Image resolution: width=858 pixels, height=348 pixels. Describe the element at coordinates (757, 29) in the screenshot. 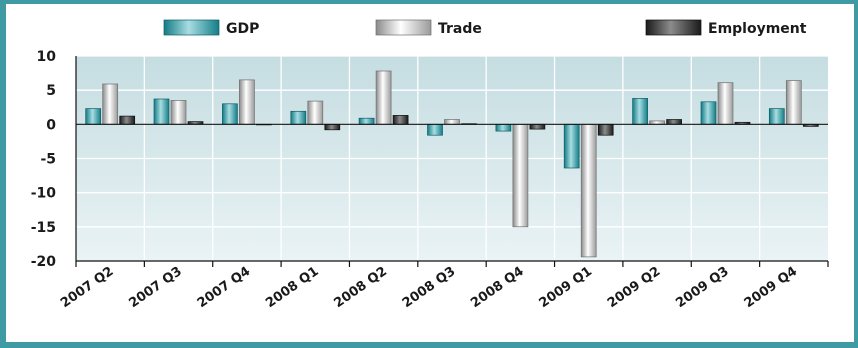

I see `legend-label-employment: Employment` at that location.